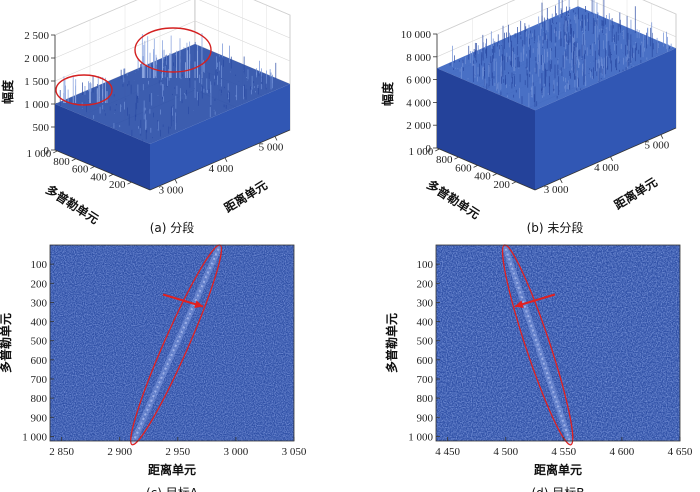 The height and width of the screenshot is (492, 700). Describe the element at coordinates (555, 227) in the screenshot. I see `panel-caption: (b) 未分段` at that location.